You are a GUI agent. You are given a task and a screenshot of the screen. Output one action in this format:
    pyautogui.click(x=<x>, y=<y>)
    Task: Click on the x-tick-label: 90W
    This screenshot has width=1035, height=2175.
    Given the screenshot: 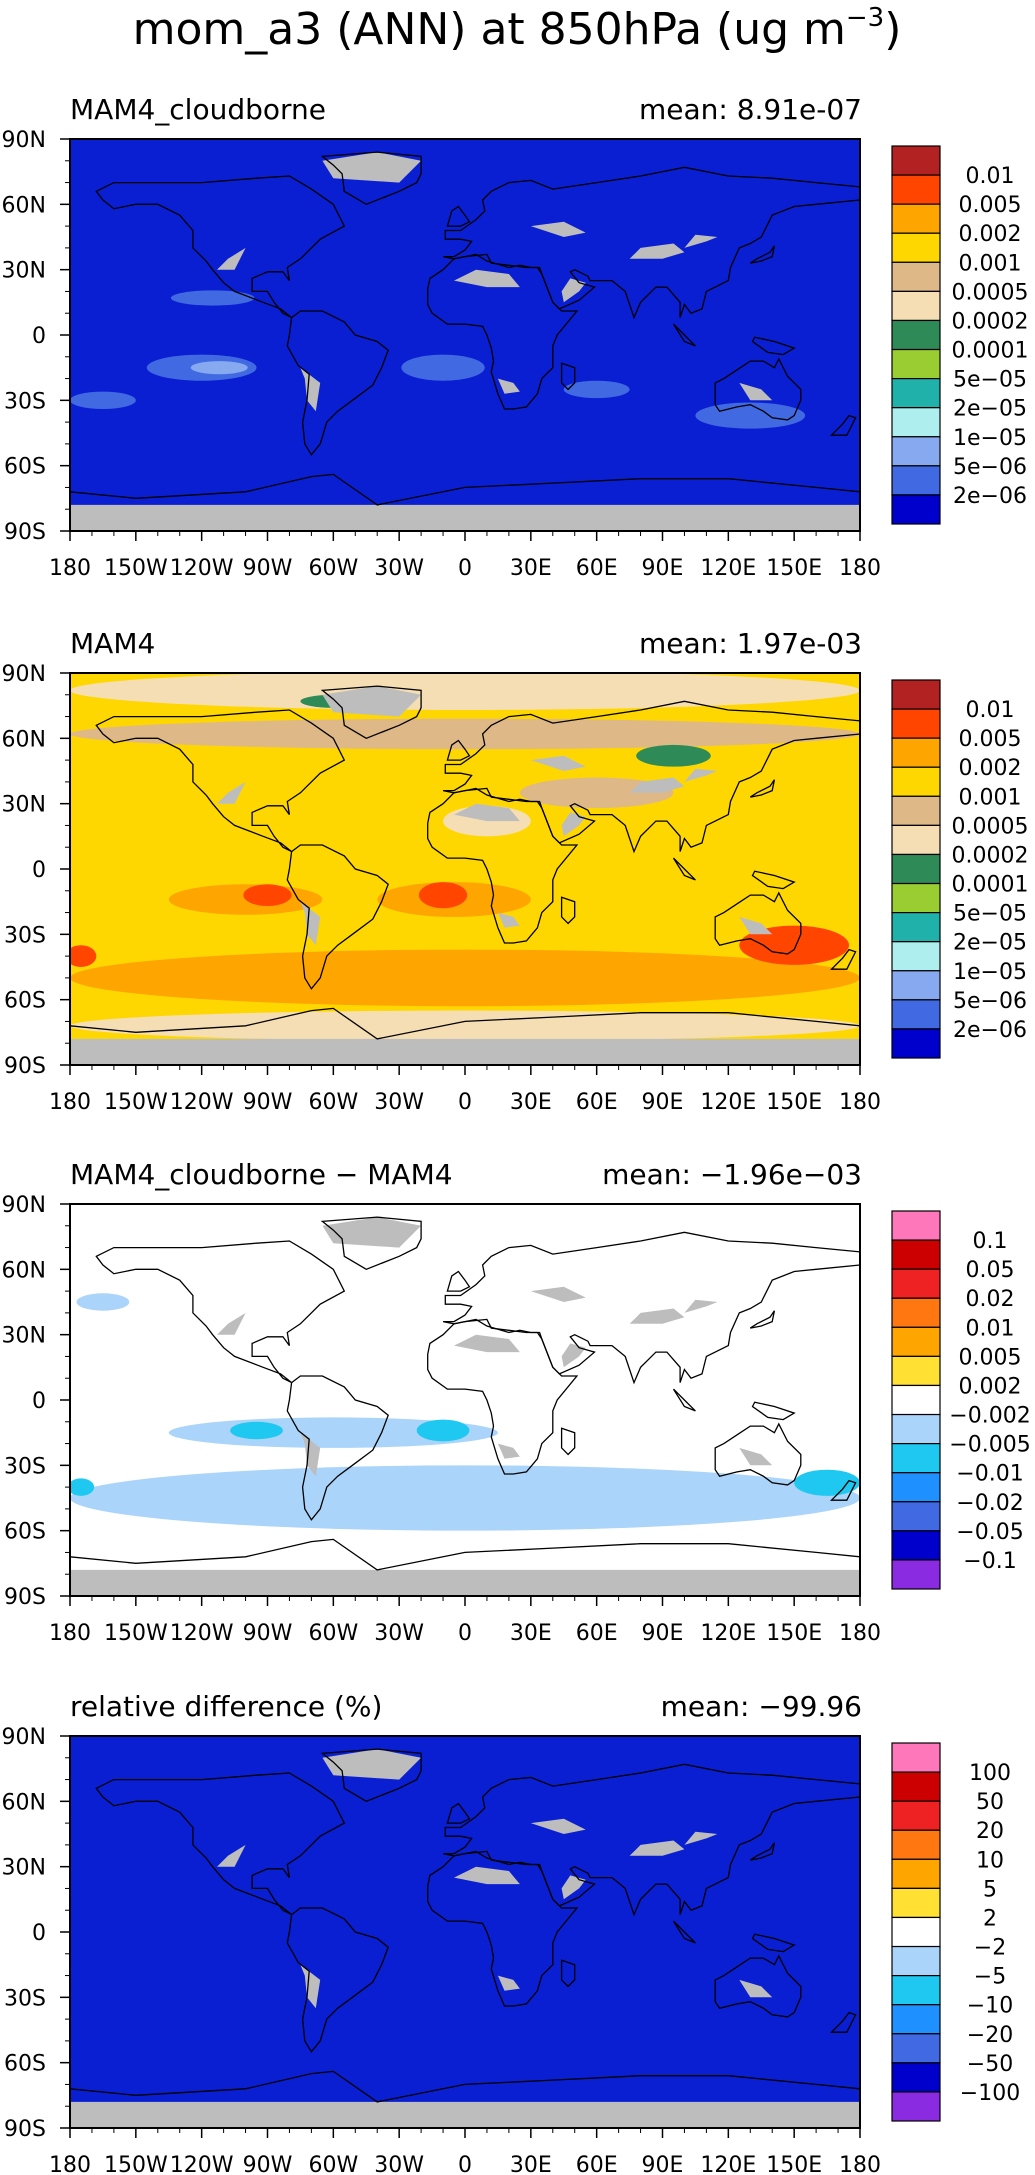 What is the action you would take?
    pyautogui.click(x=268, y=2164)
    